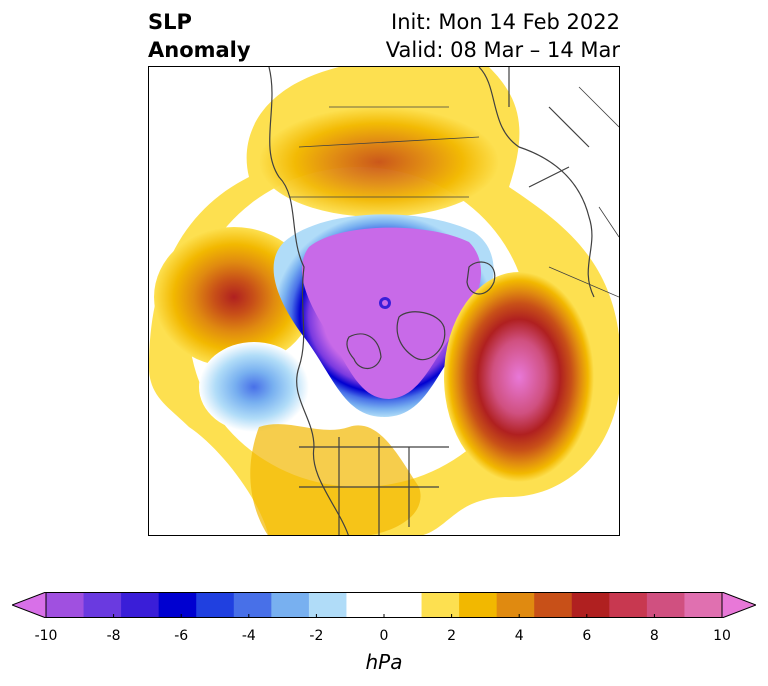 The height and width of the screenshot is (686, 768). What do you see at coordinates (113, 636) in the screenshot?
I see `colorbar-tick-label: -8` at bounding box center [113, 636].